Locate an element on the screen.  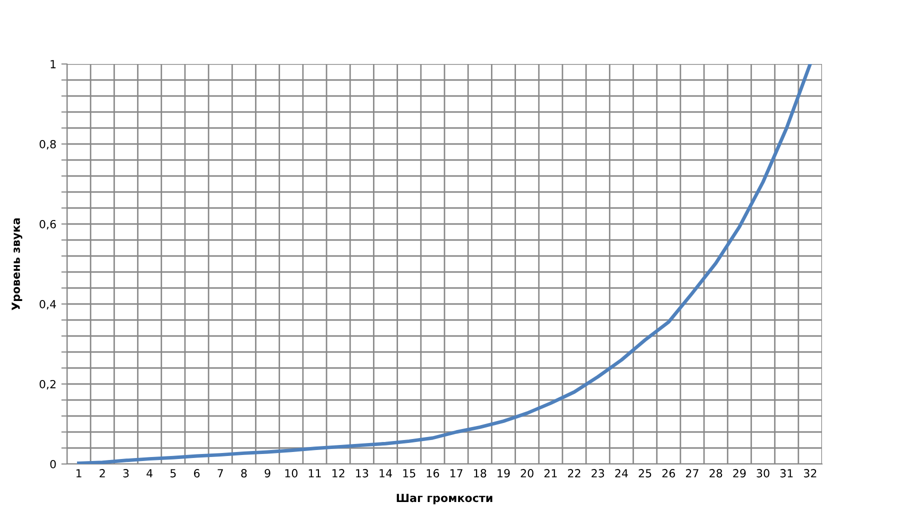
x-tick-label: 32 is located at coordinates (810, 473).